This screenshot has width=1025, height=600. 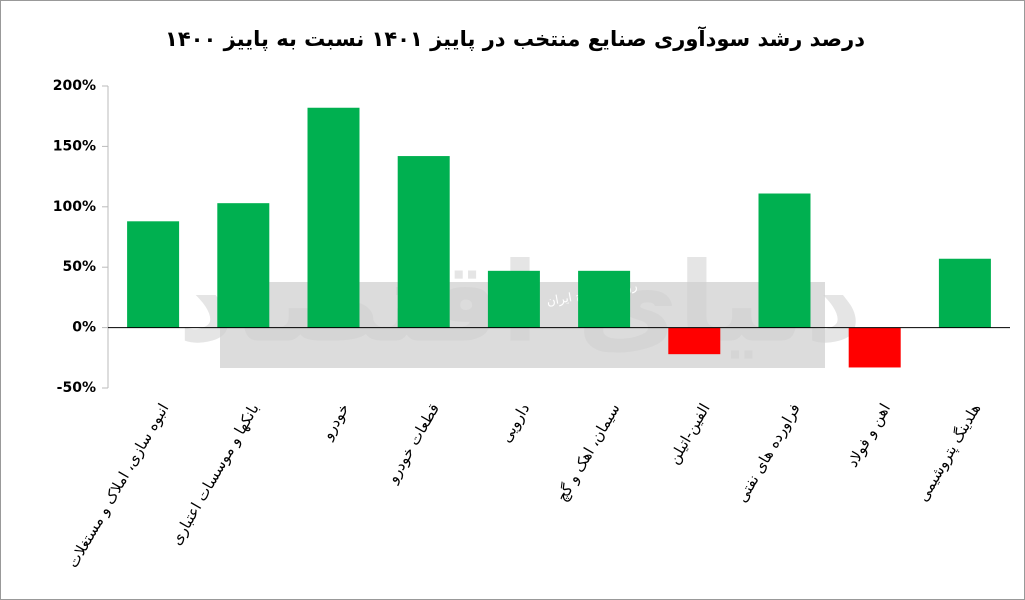 I want to click on y-tick-label: 200%, so click(x=74, y=86).